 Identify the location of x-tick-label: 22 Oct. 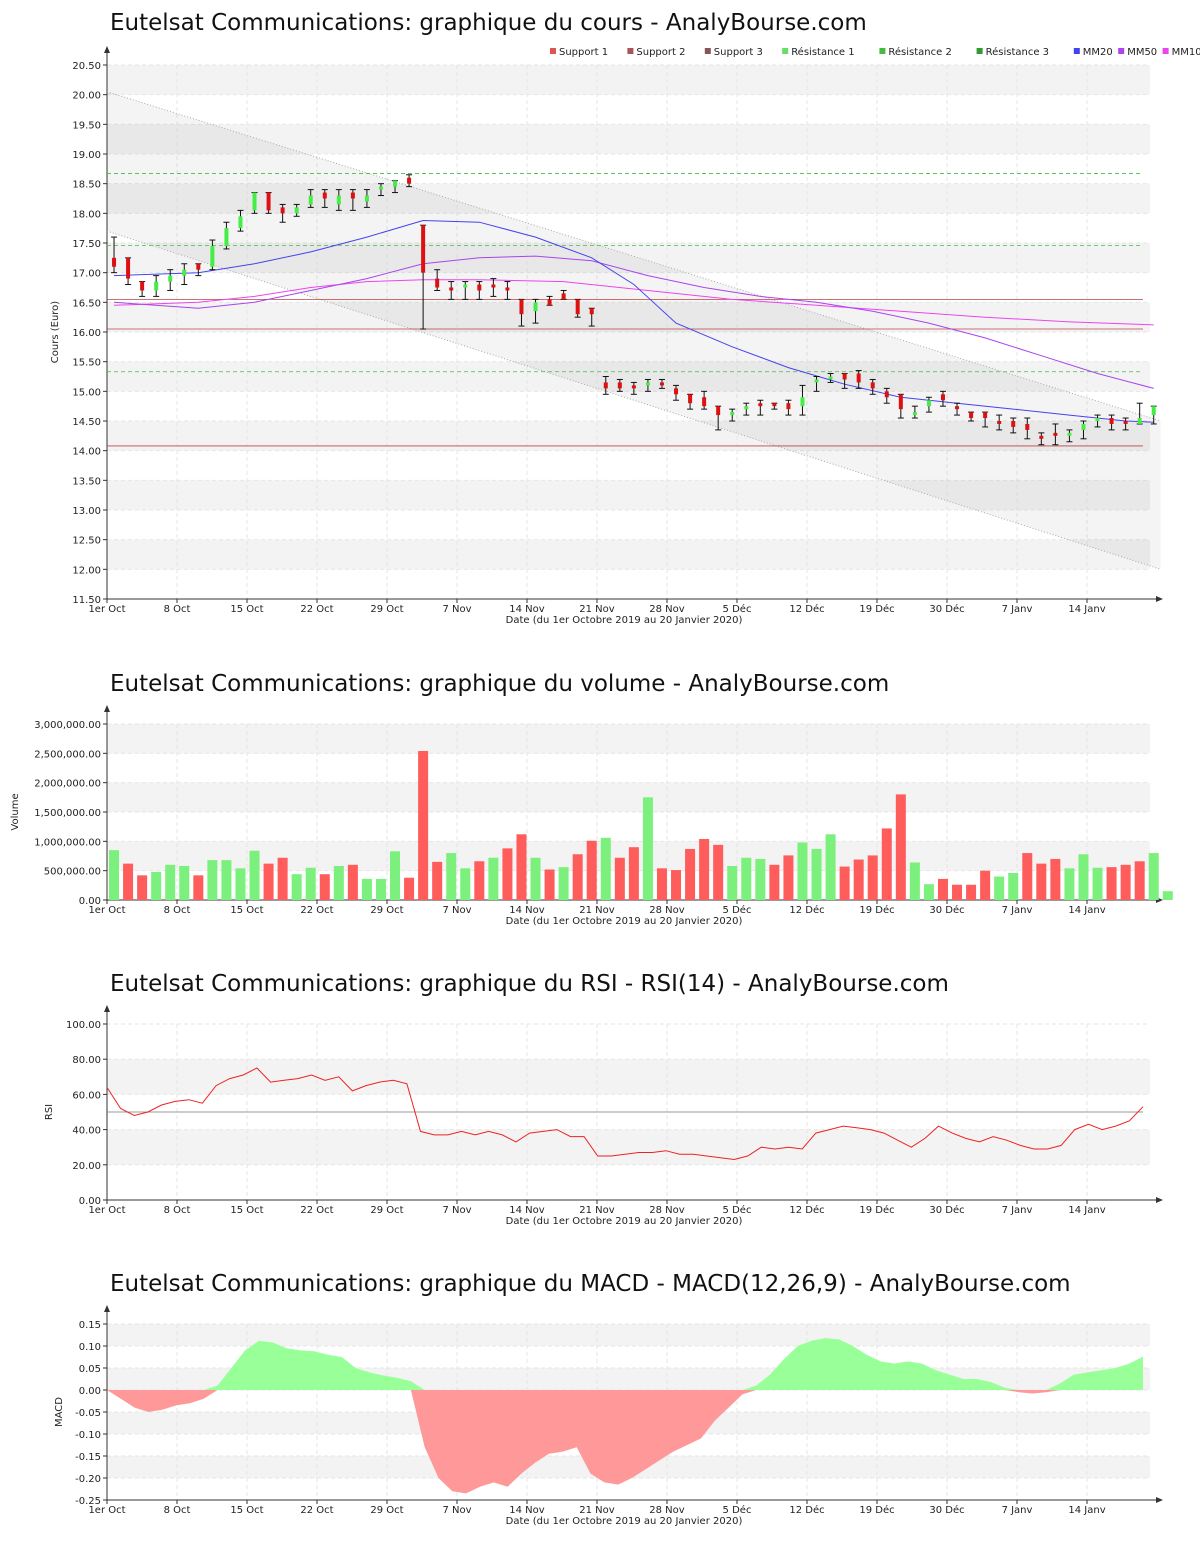
(316, 609).